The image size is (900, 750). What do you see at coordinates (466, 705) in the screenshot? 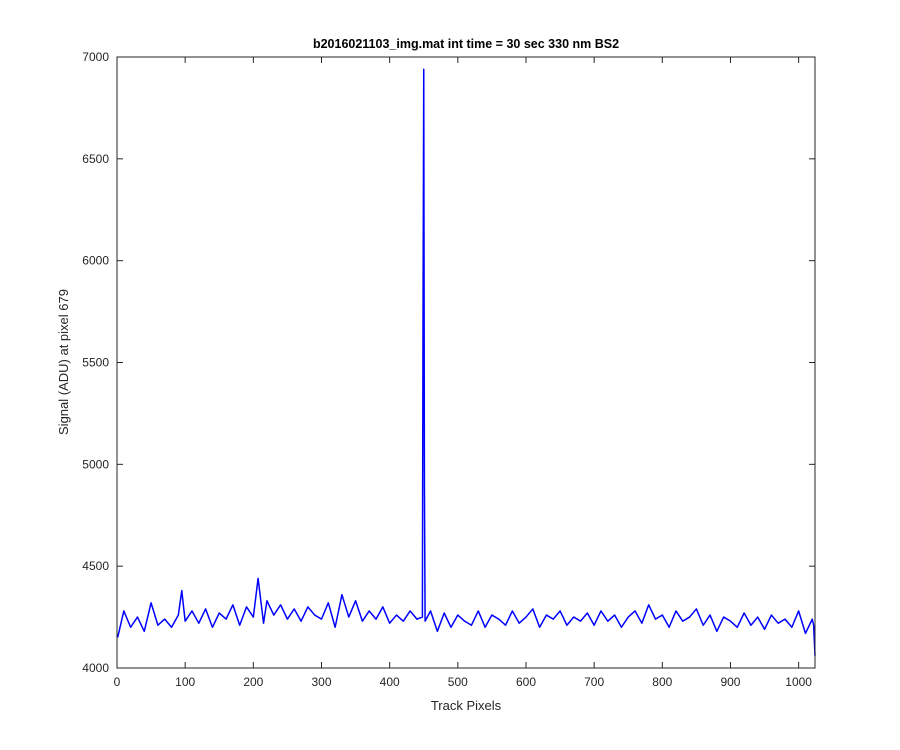
I see `x-axis-label: Track Pixels` at bounding box center [466, 705].